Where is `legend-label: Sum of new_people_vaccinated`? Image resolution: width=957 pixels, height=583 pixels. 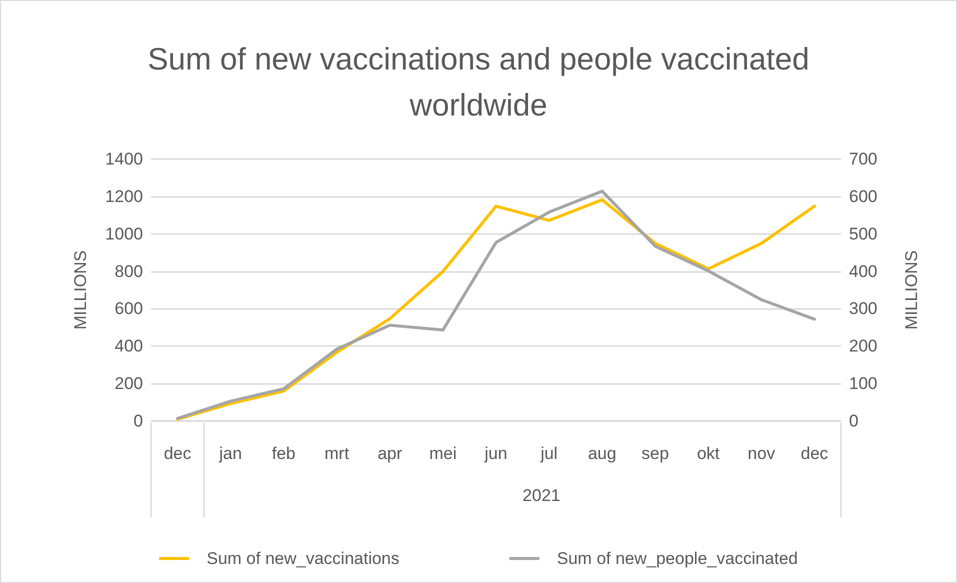 legend-label: Sum of new_people_vaccinated is located at coordinates (677, 558).